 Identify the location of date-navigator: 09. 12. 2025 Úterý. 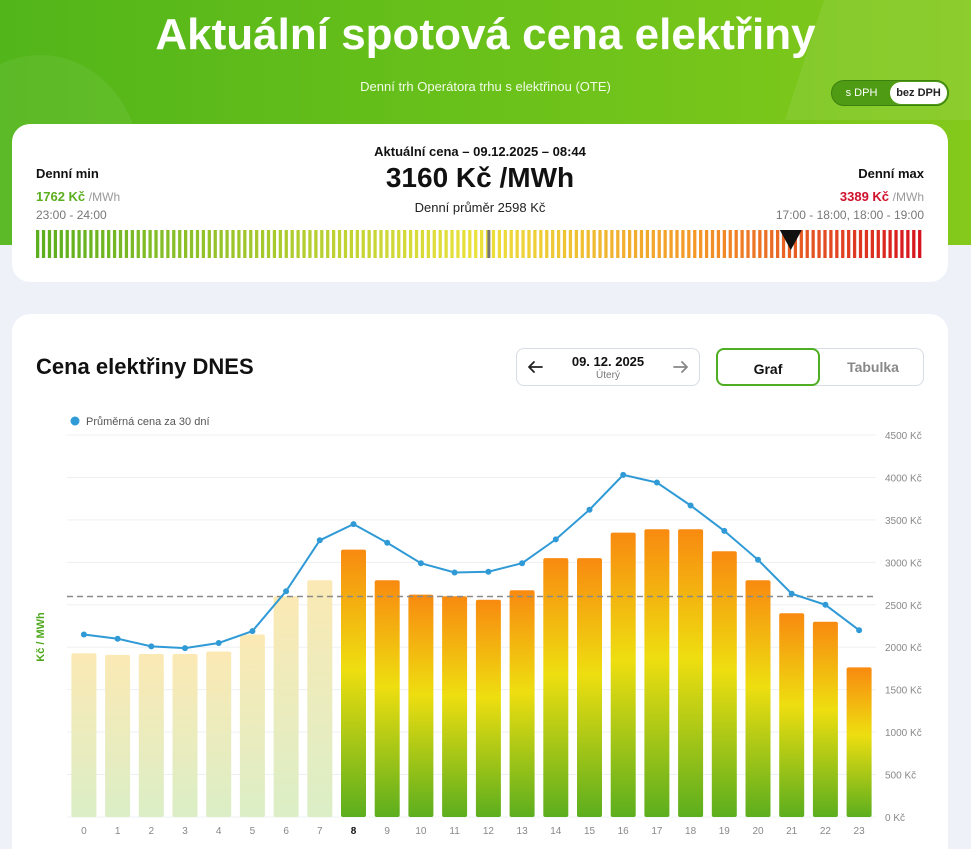
(608, 367).